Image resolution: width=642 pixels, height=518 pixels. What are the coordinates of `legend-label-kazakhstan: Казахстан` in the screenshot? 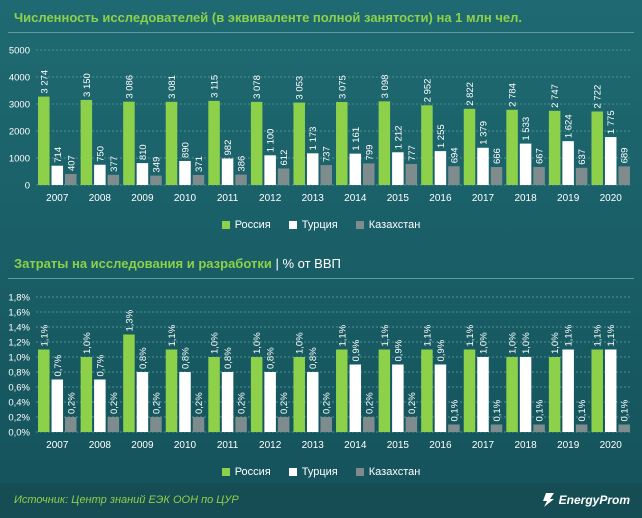 It's located at (394, 225).